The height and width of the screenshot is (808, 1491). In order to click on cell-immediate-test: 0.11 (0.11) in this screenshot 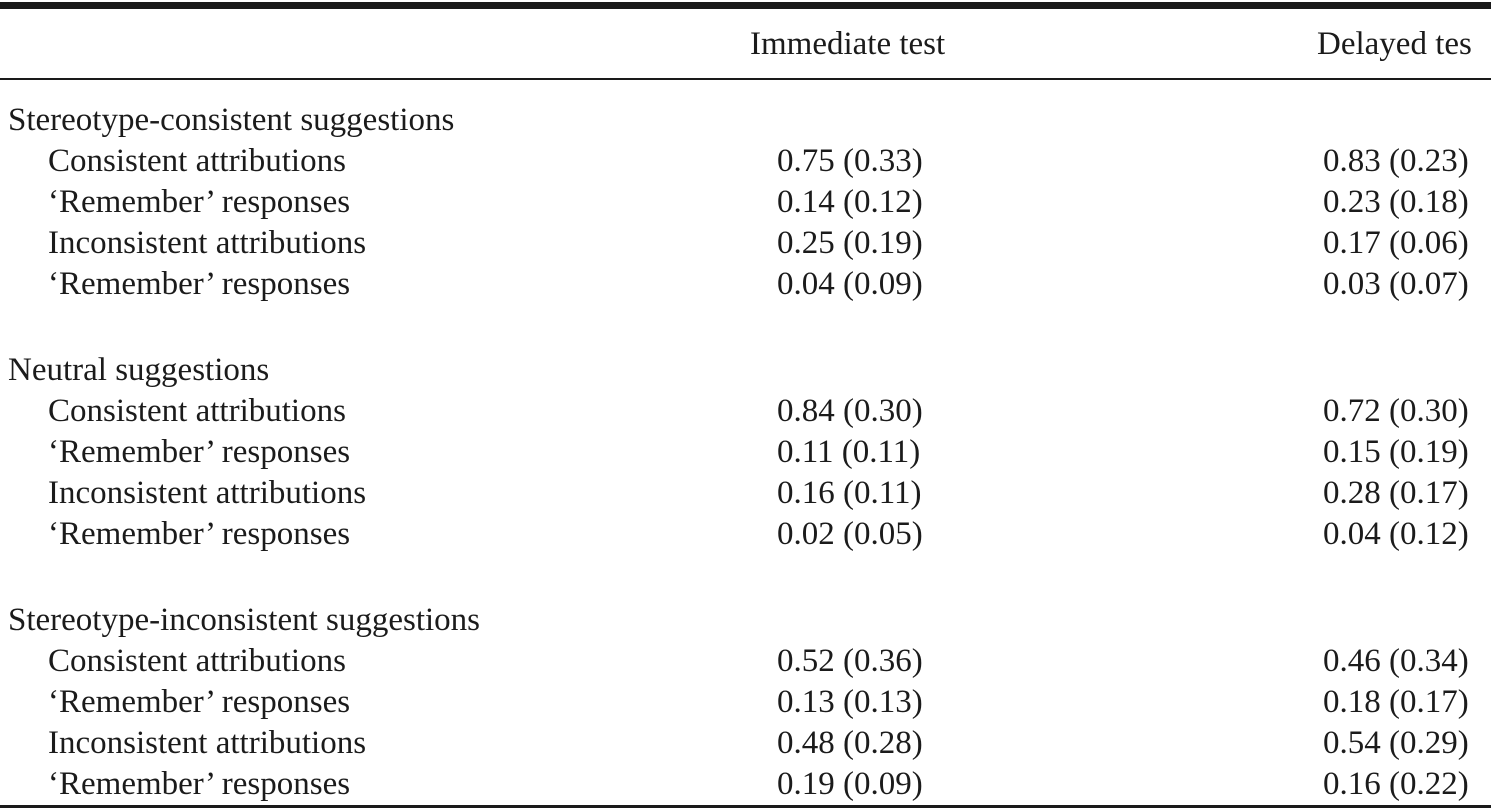, I will do `click(849, 452)`.